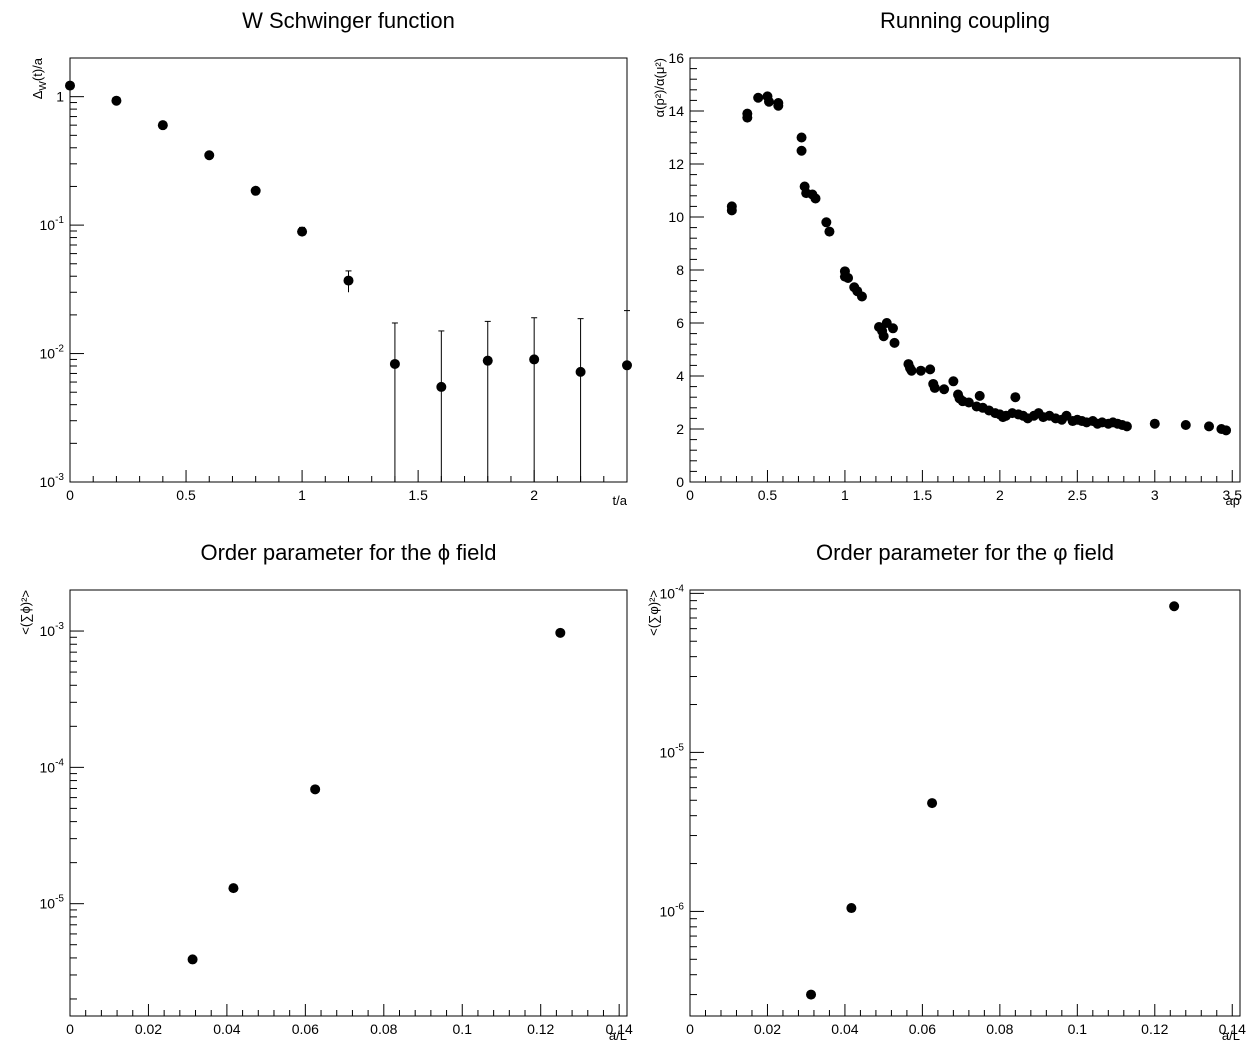  What do you see at coordinates (653, 613) in the screenshot?
I see `y-axis-label: <(∑φ)²>` at bounding box center [653, 613].